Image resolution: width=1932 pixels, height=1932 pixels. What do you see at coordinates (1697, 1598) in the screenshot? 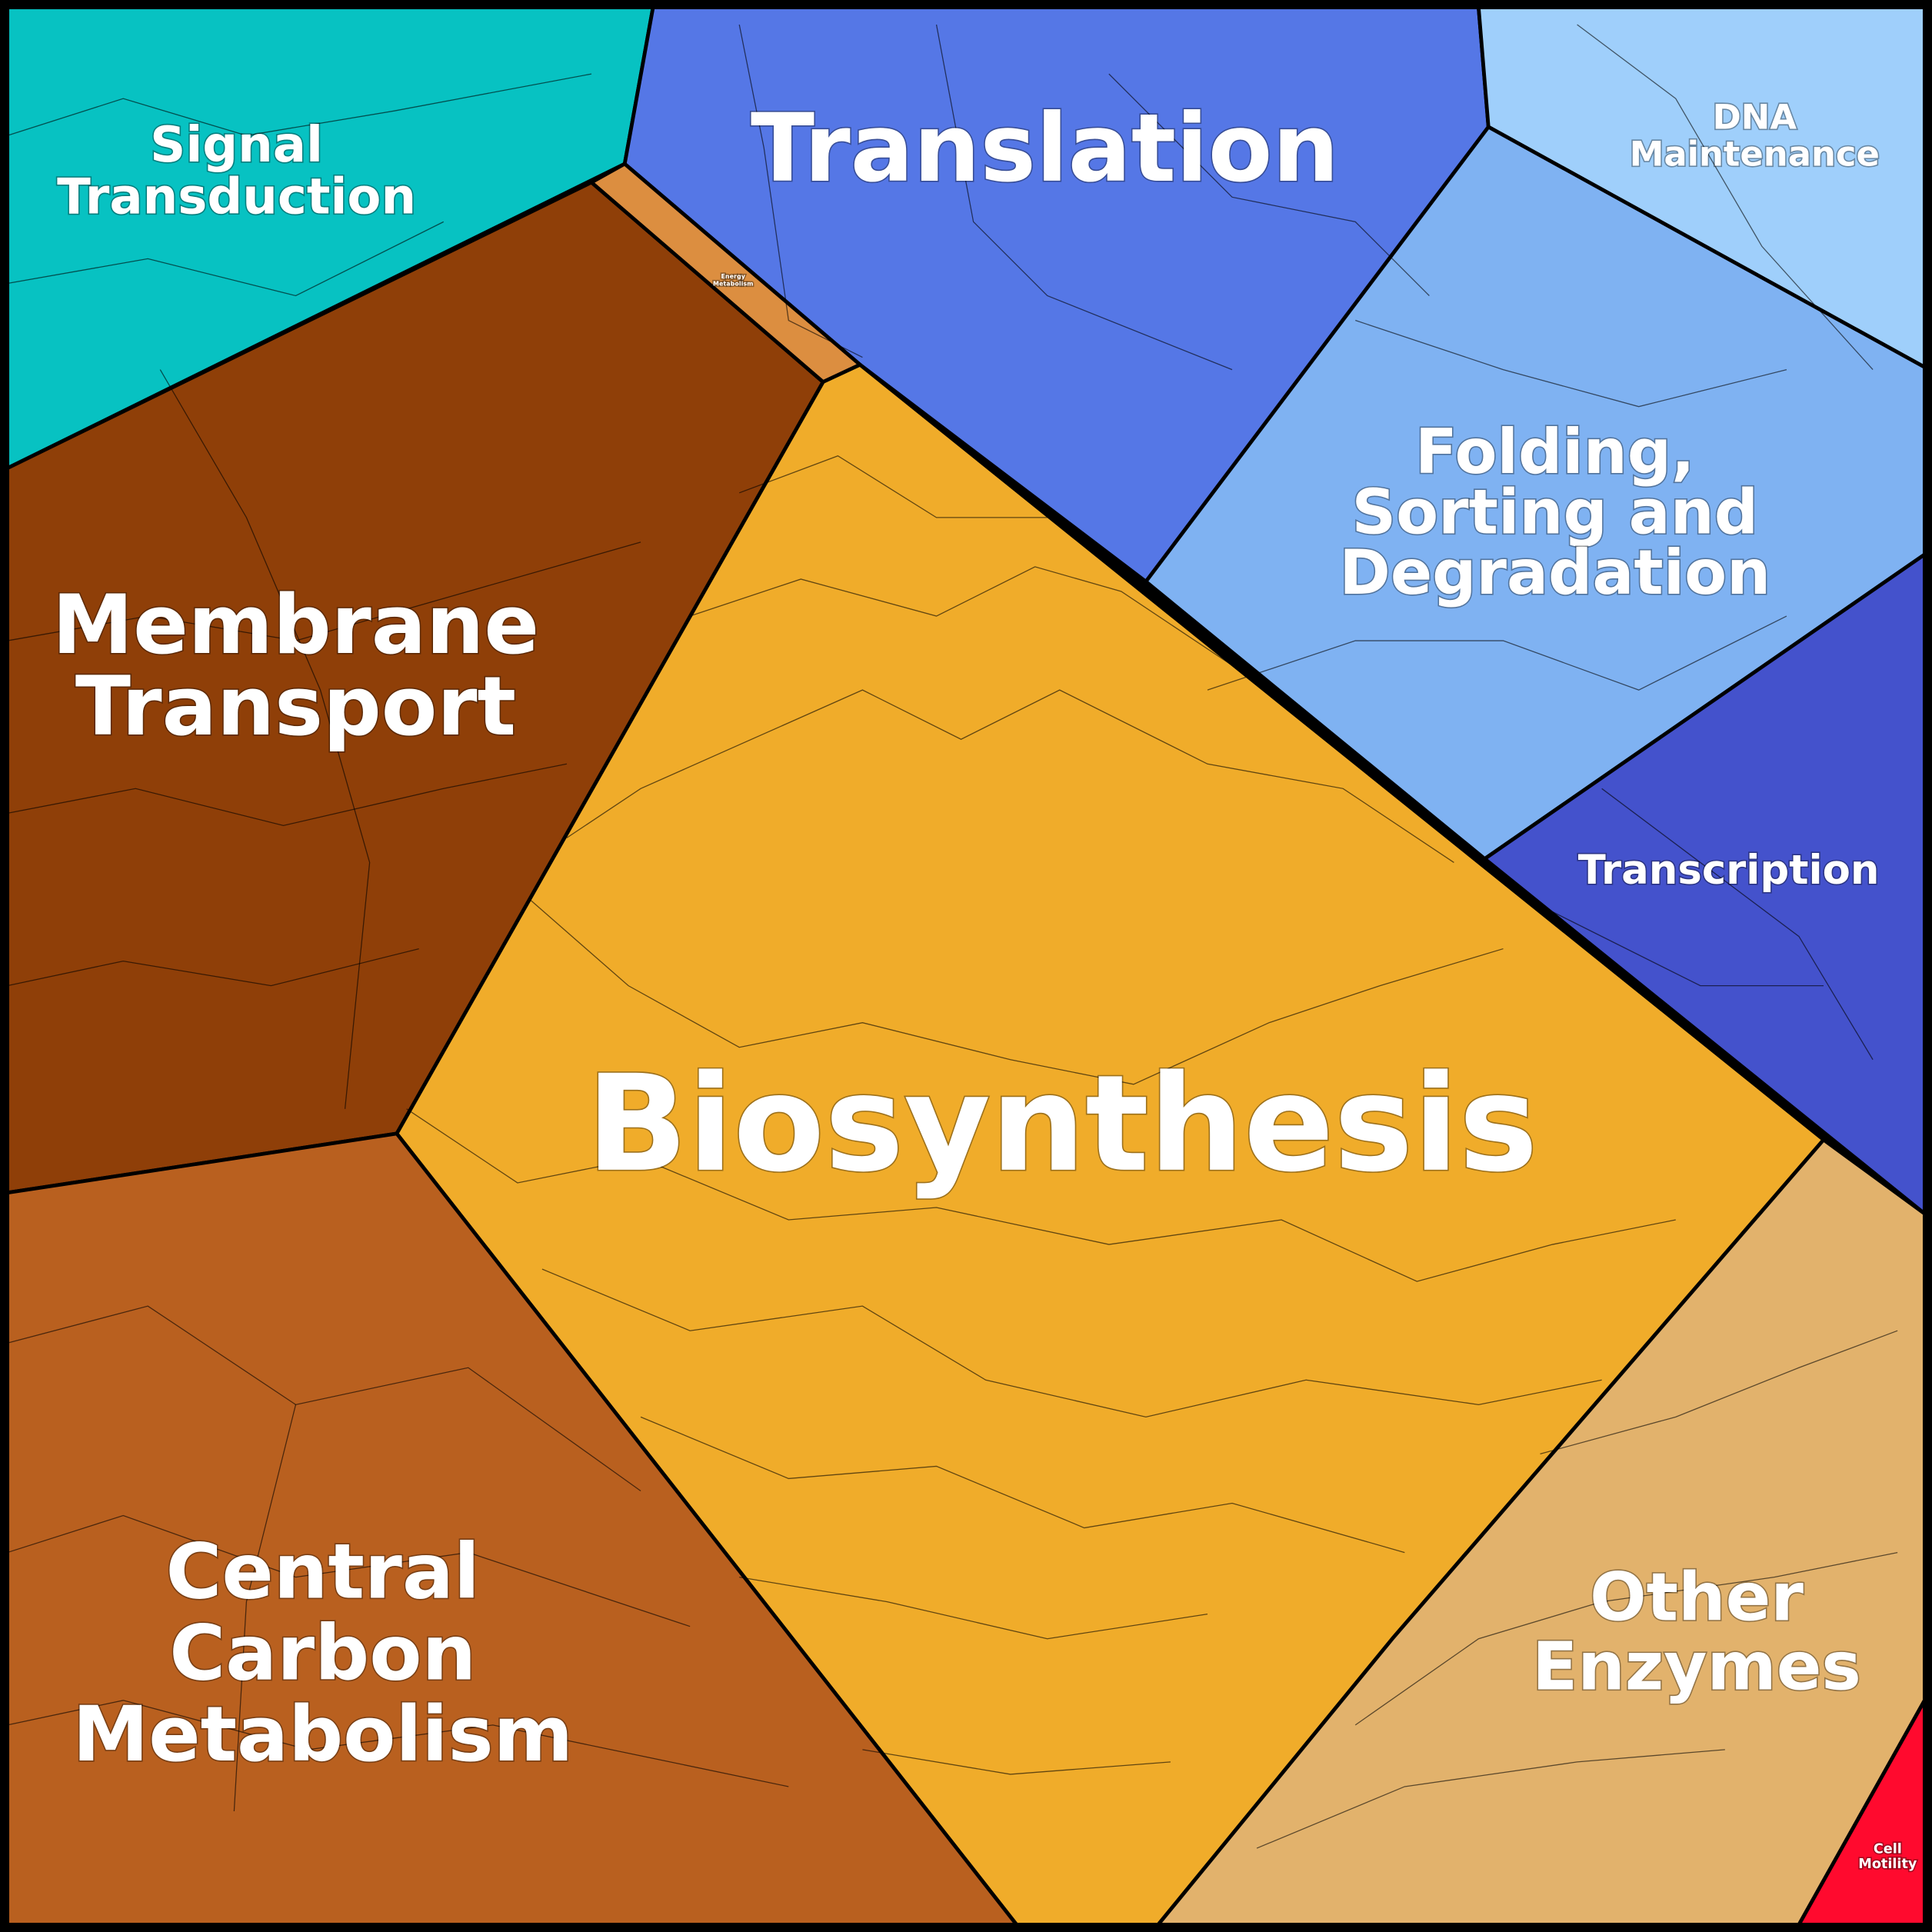
I see `label-line: Other` at bounding box center [1697, 1598].